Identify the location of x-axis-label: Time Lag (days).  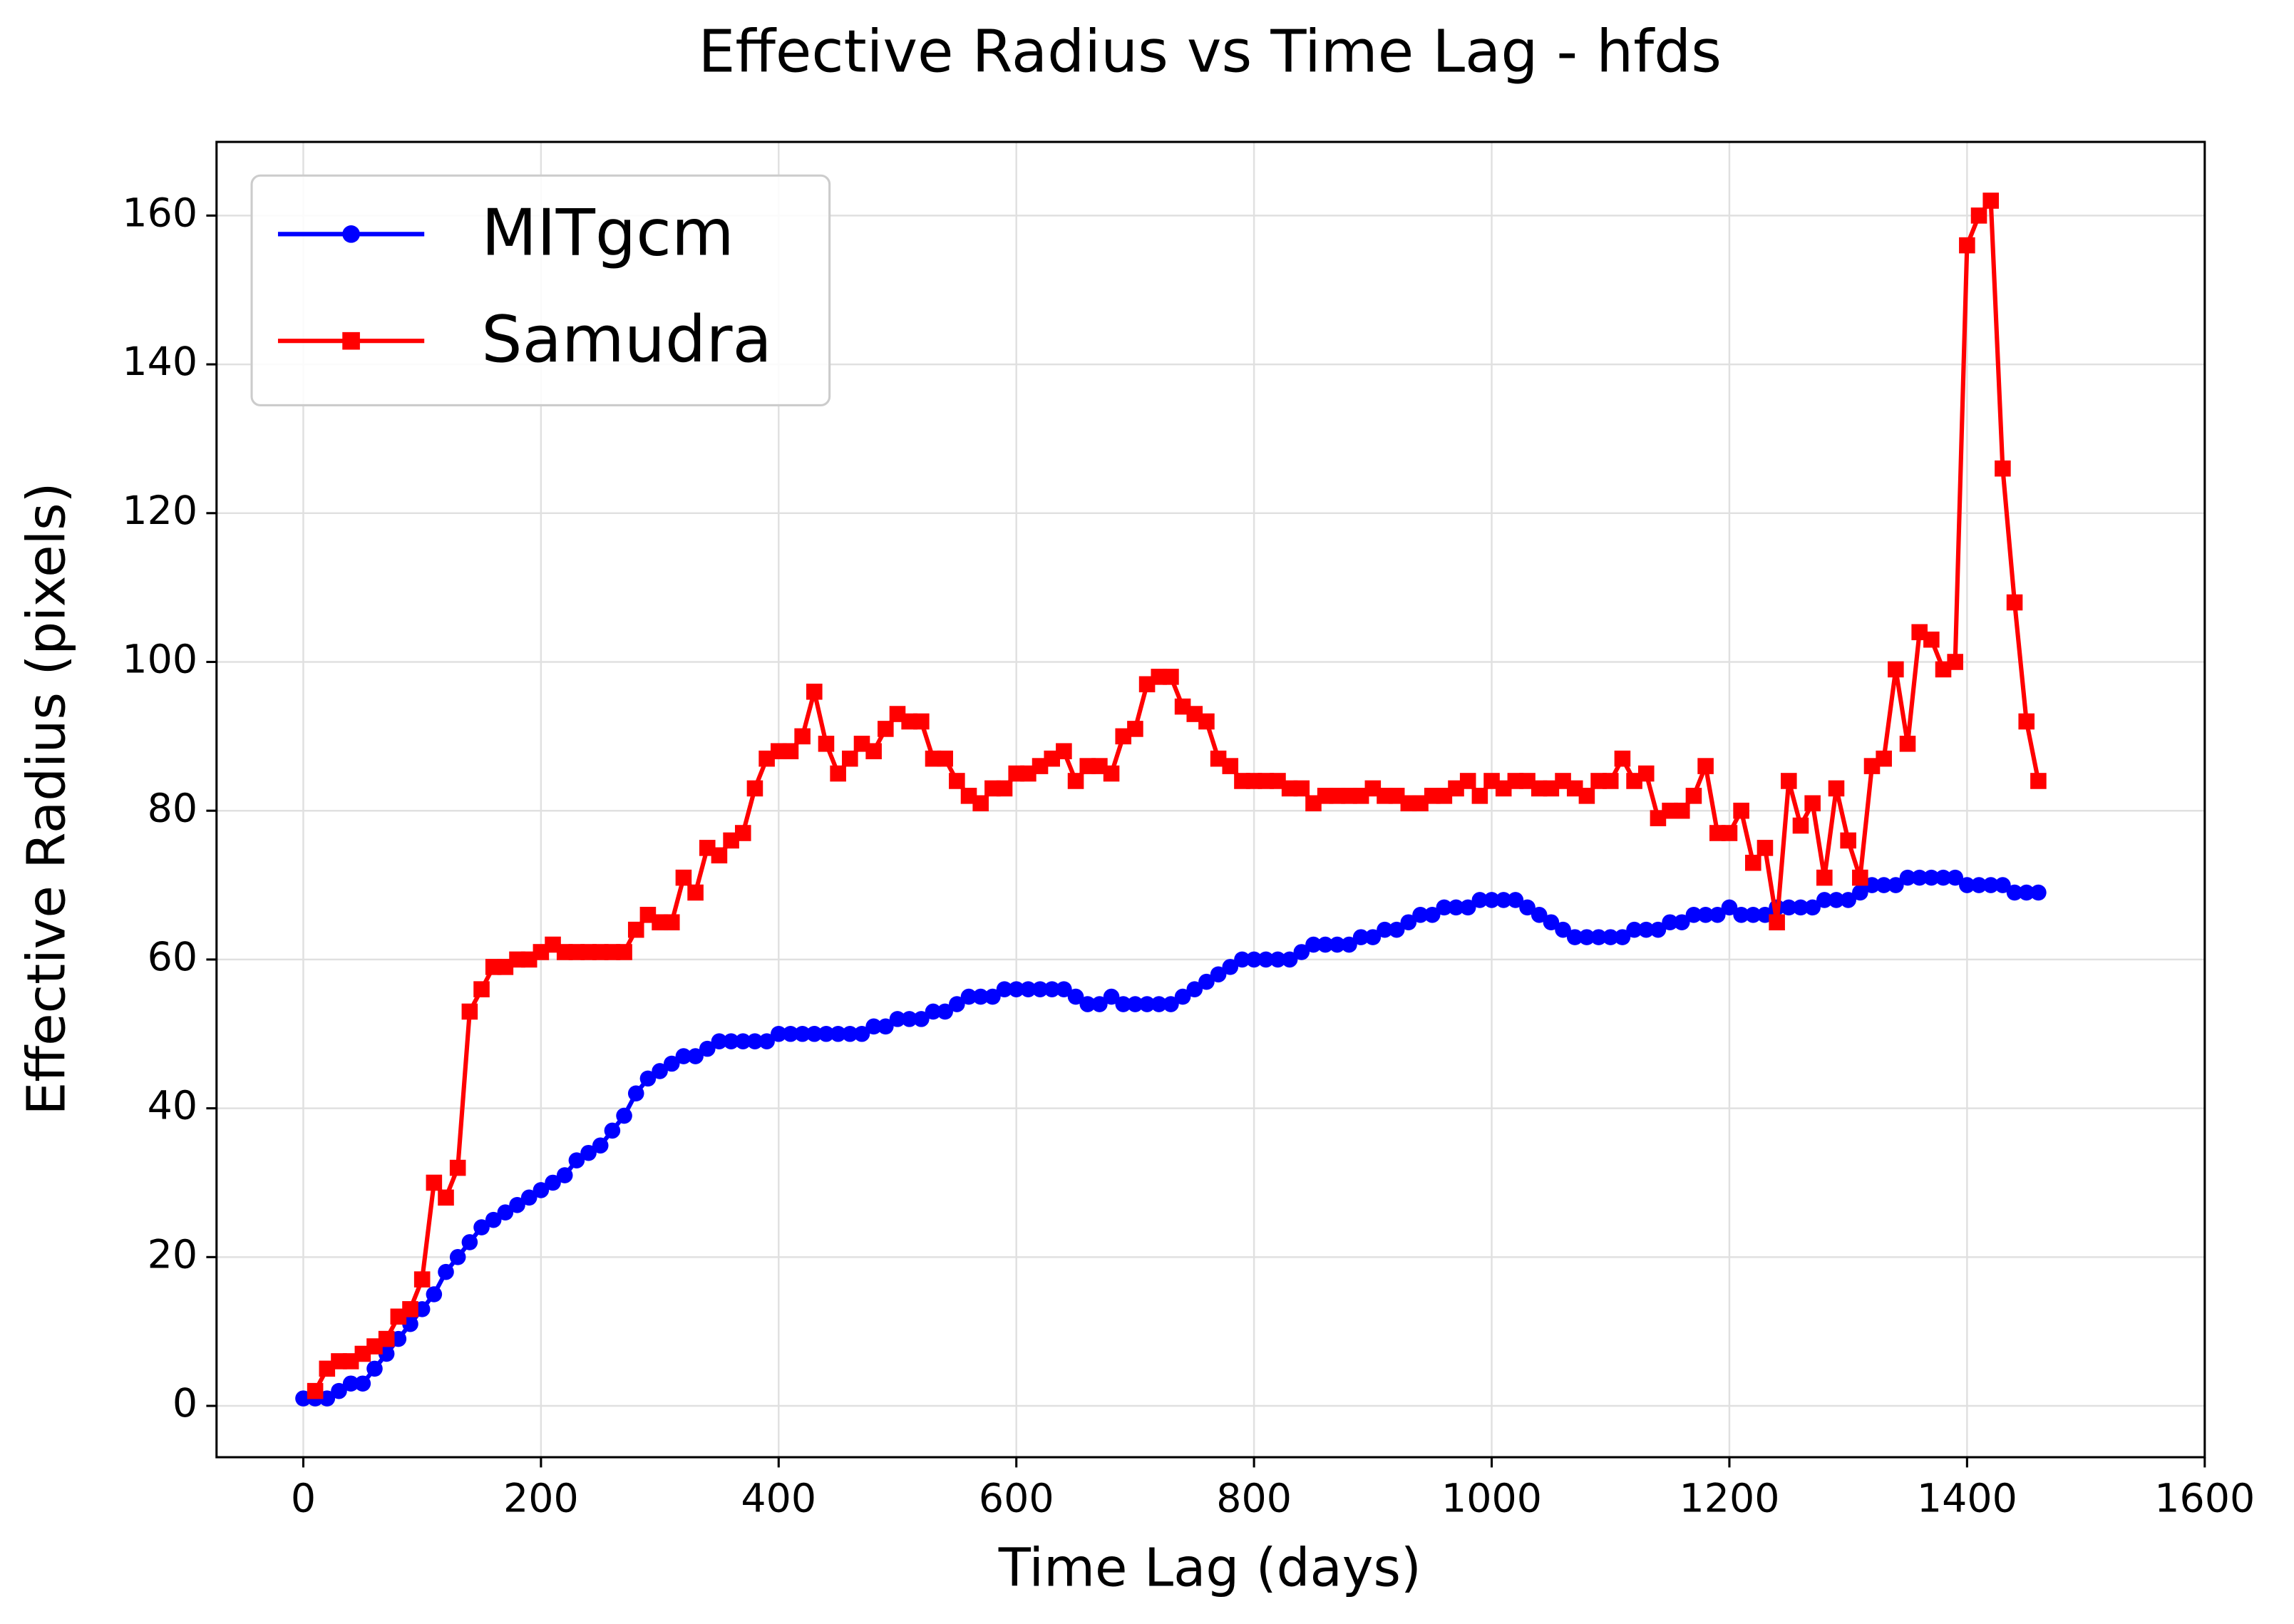
(1209, 1568).